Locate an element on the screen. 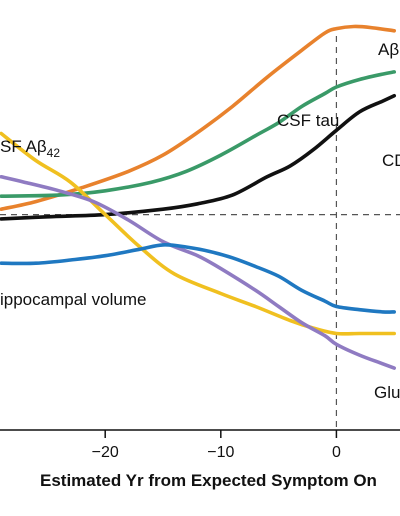 The image size is (400, 516). x-axis-label: Estimated Yr from Expected Symptom On is located at coordinates (208, 480).